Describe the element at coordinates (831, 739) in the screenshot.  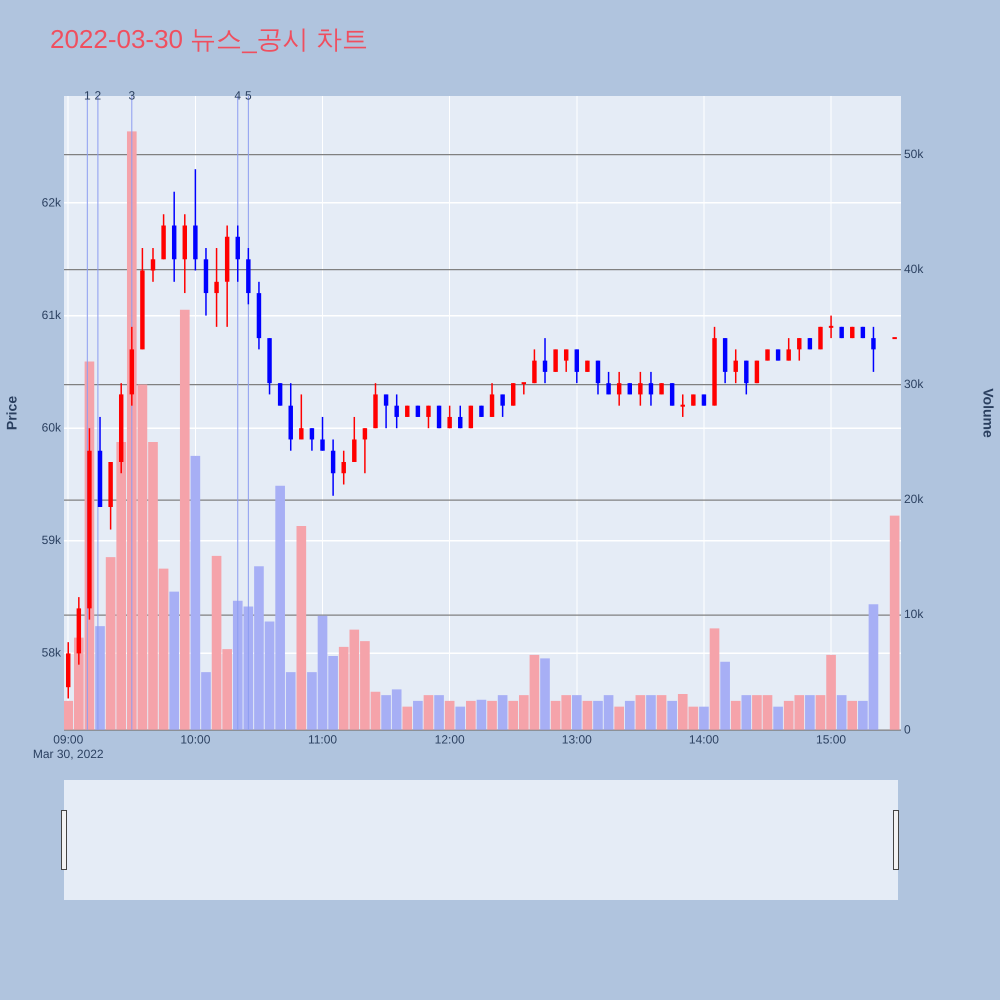
I see `x-tick-label: 15:00` at that location.